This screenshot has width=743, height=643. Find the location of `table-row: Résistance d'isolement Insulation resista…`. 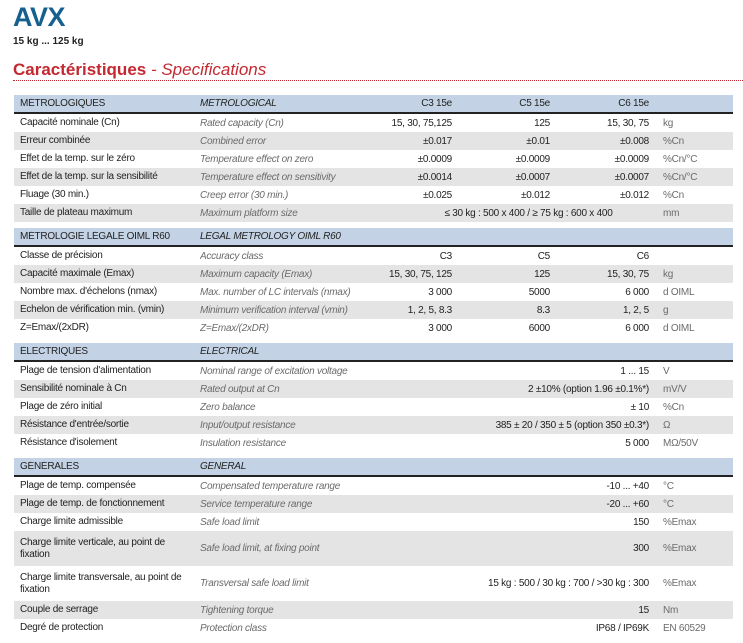

table-row: Résistance d'isolement Insulation resista… is located at coordinates (373, 443).